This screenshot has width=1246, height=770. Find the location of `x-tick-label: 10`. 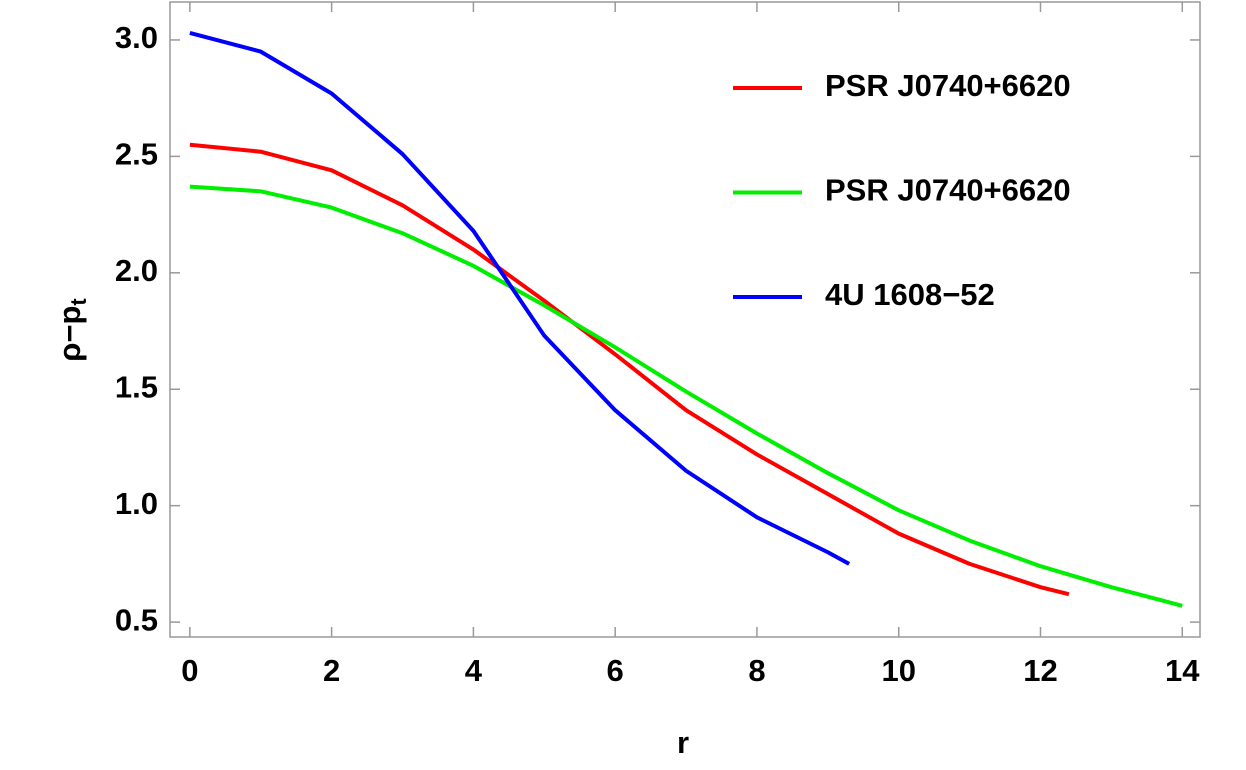

x-tick-label: 10 is located at coordinates (898, 670).